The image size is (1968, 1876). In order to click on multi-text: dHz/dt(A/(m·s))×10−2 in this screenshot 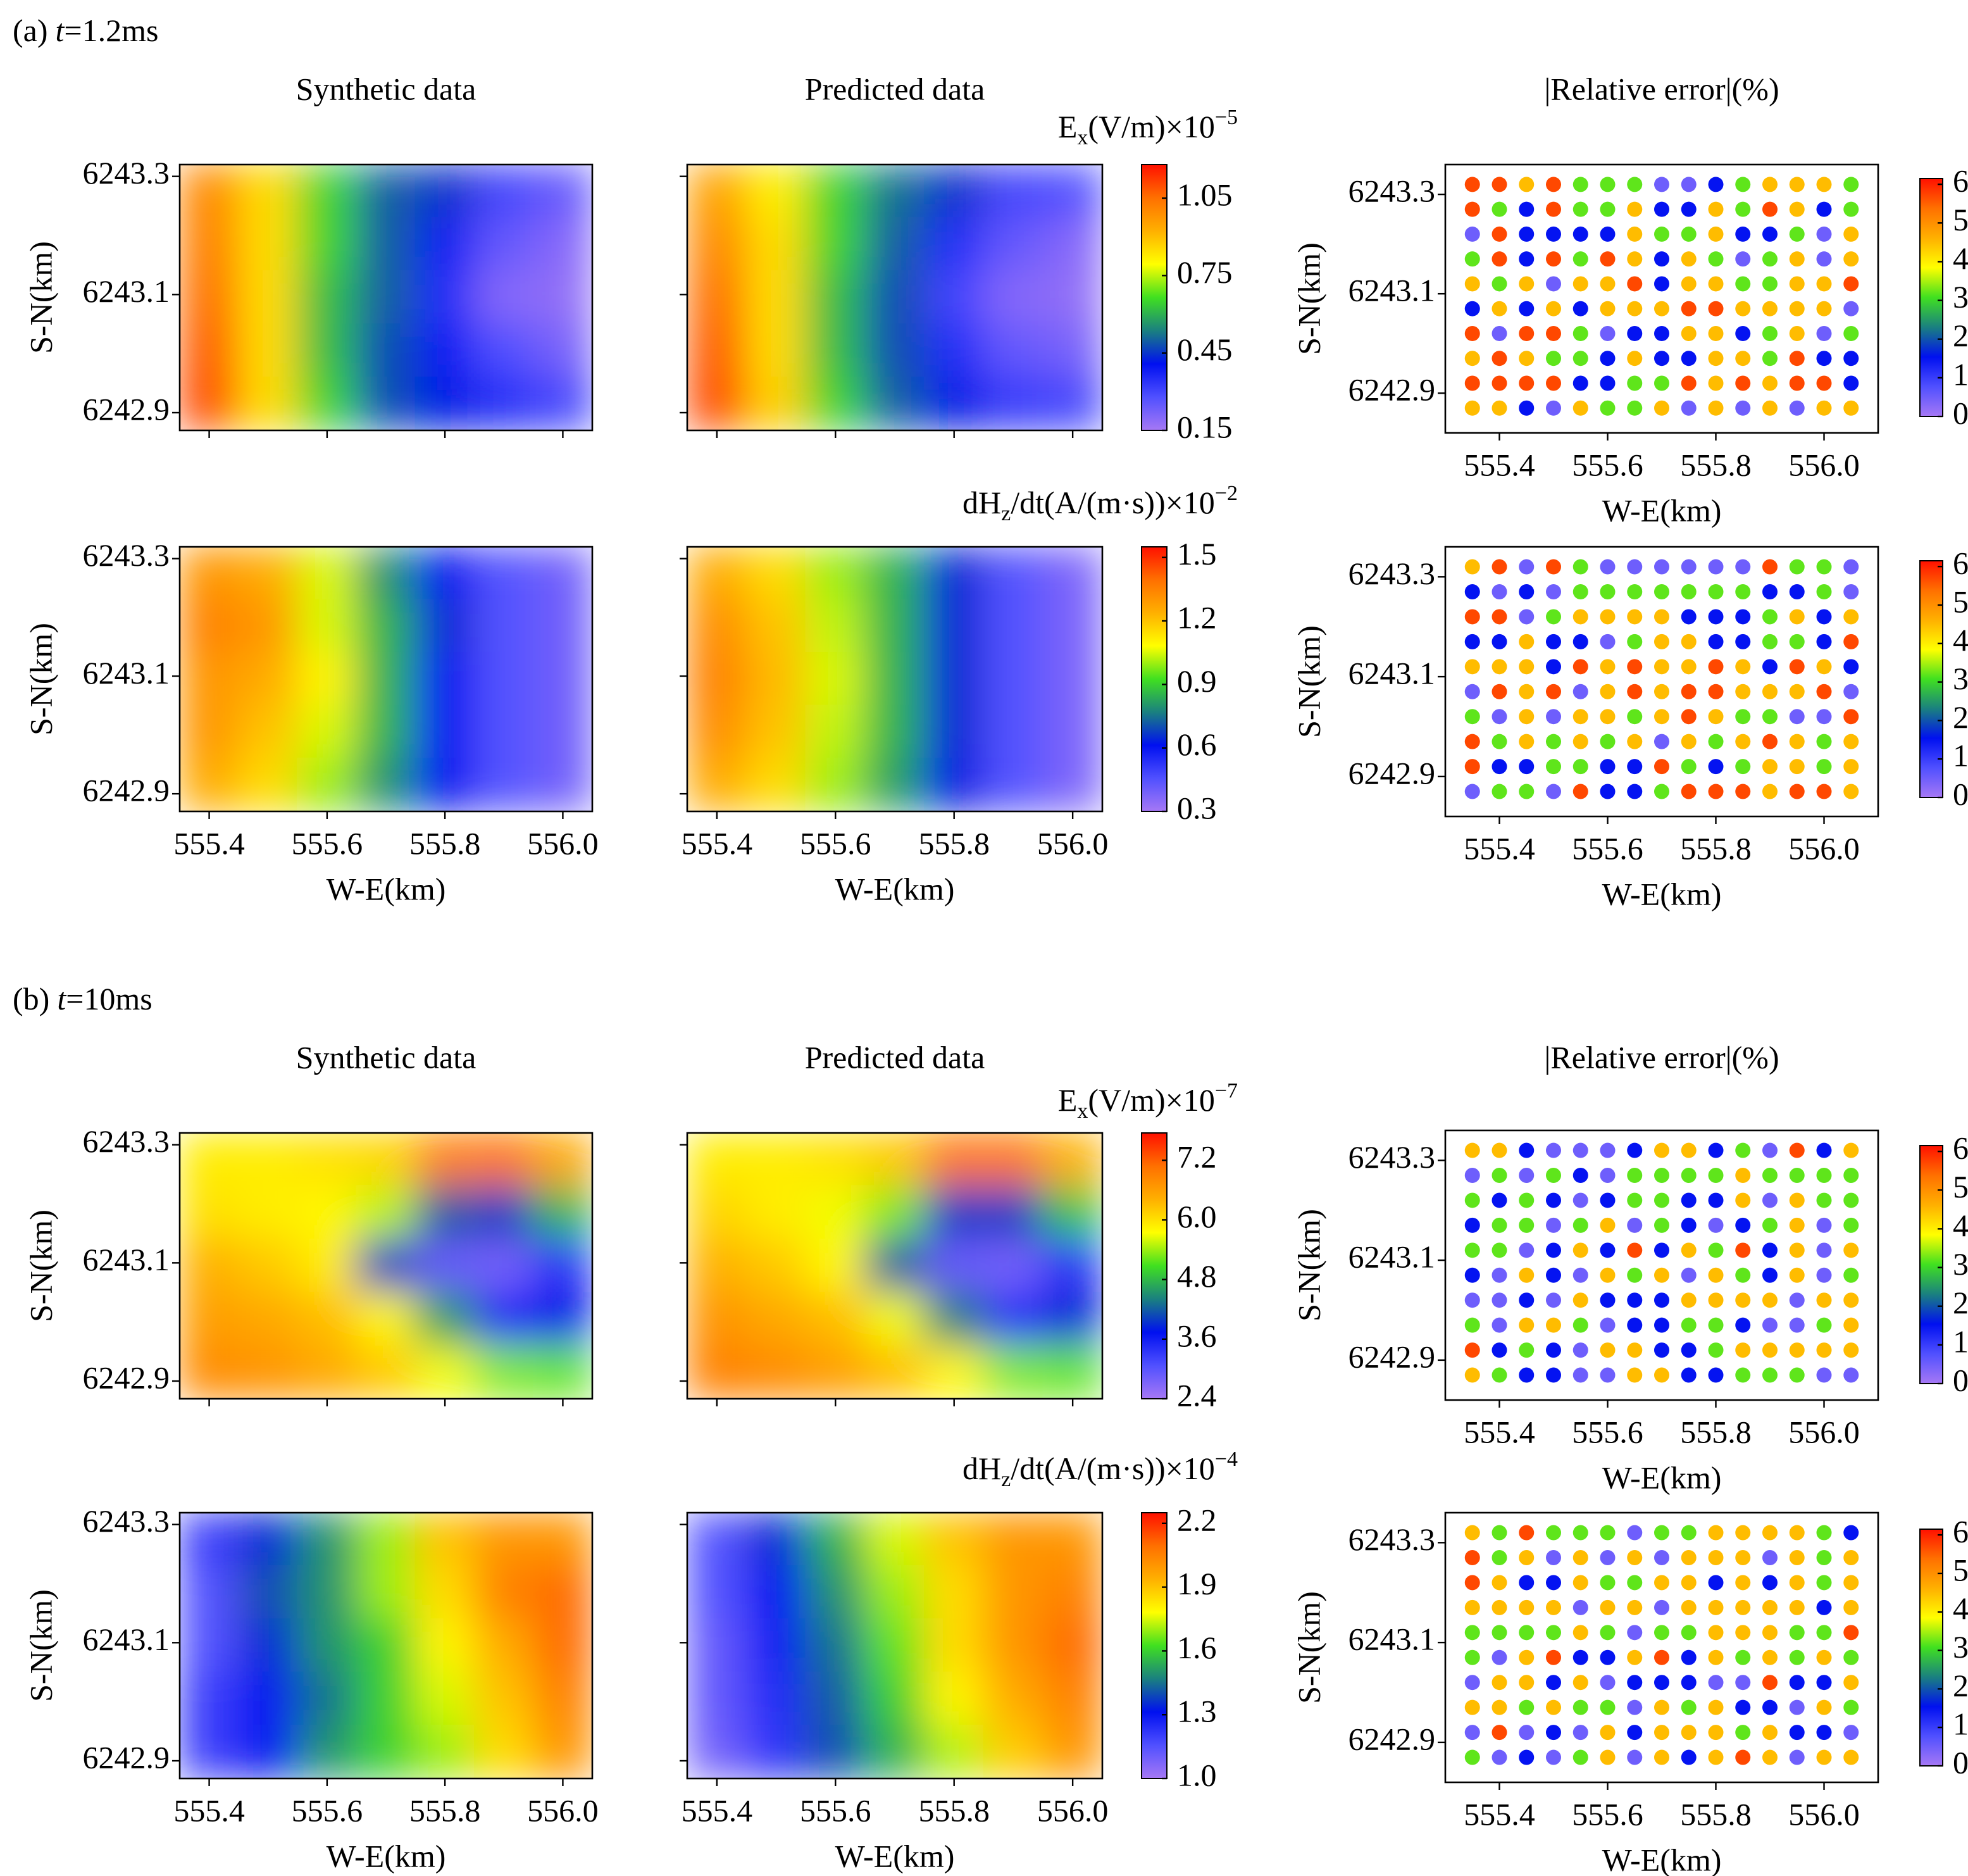, I will do `click(1100, 503)`.